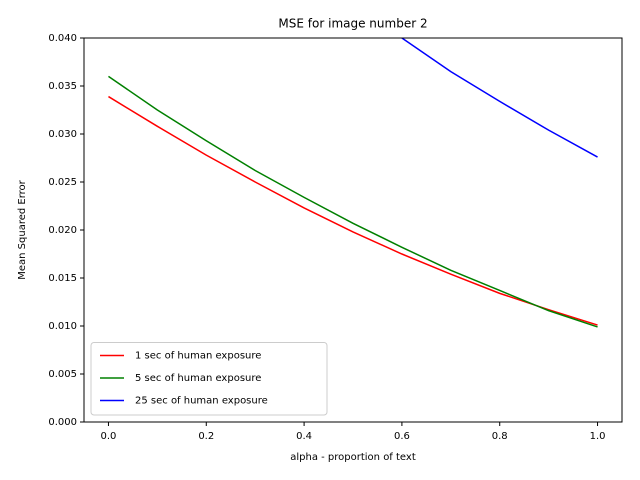 This screenshot has width=640, height=480. Describe the element at coordinates (198, 356) in the screenshot. I see `legend-label: 1 sec of human exposure` at that location.